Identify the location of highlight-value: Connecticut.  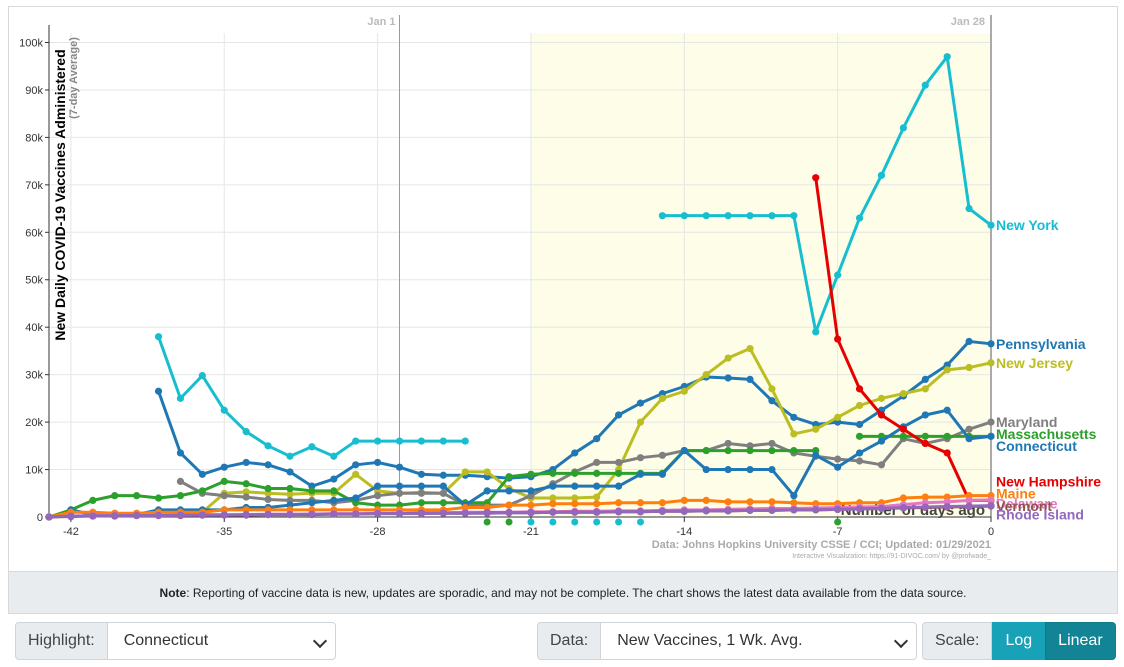
(166, 640).